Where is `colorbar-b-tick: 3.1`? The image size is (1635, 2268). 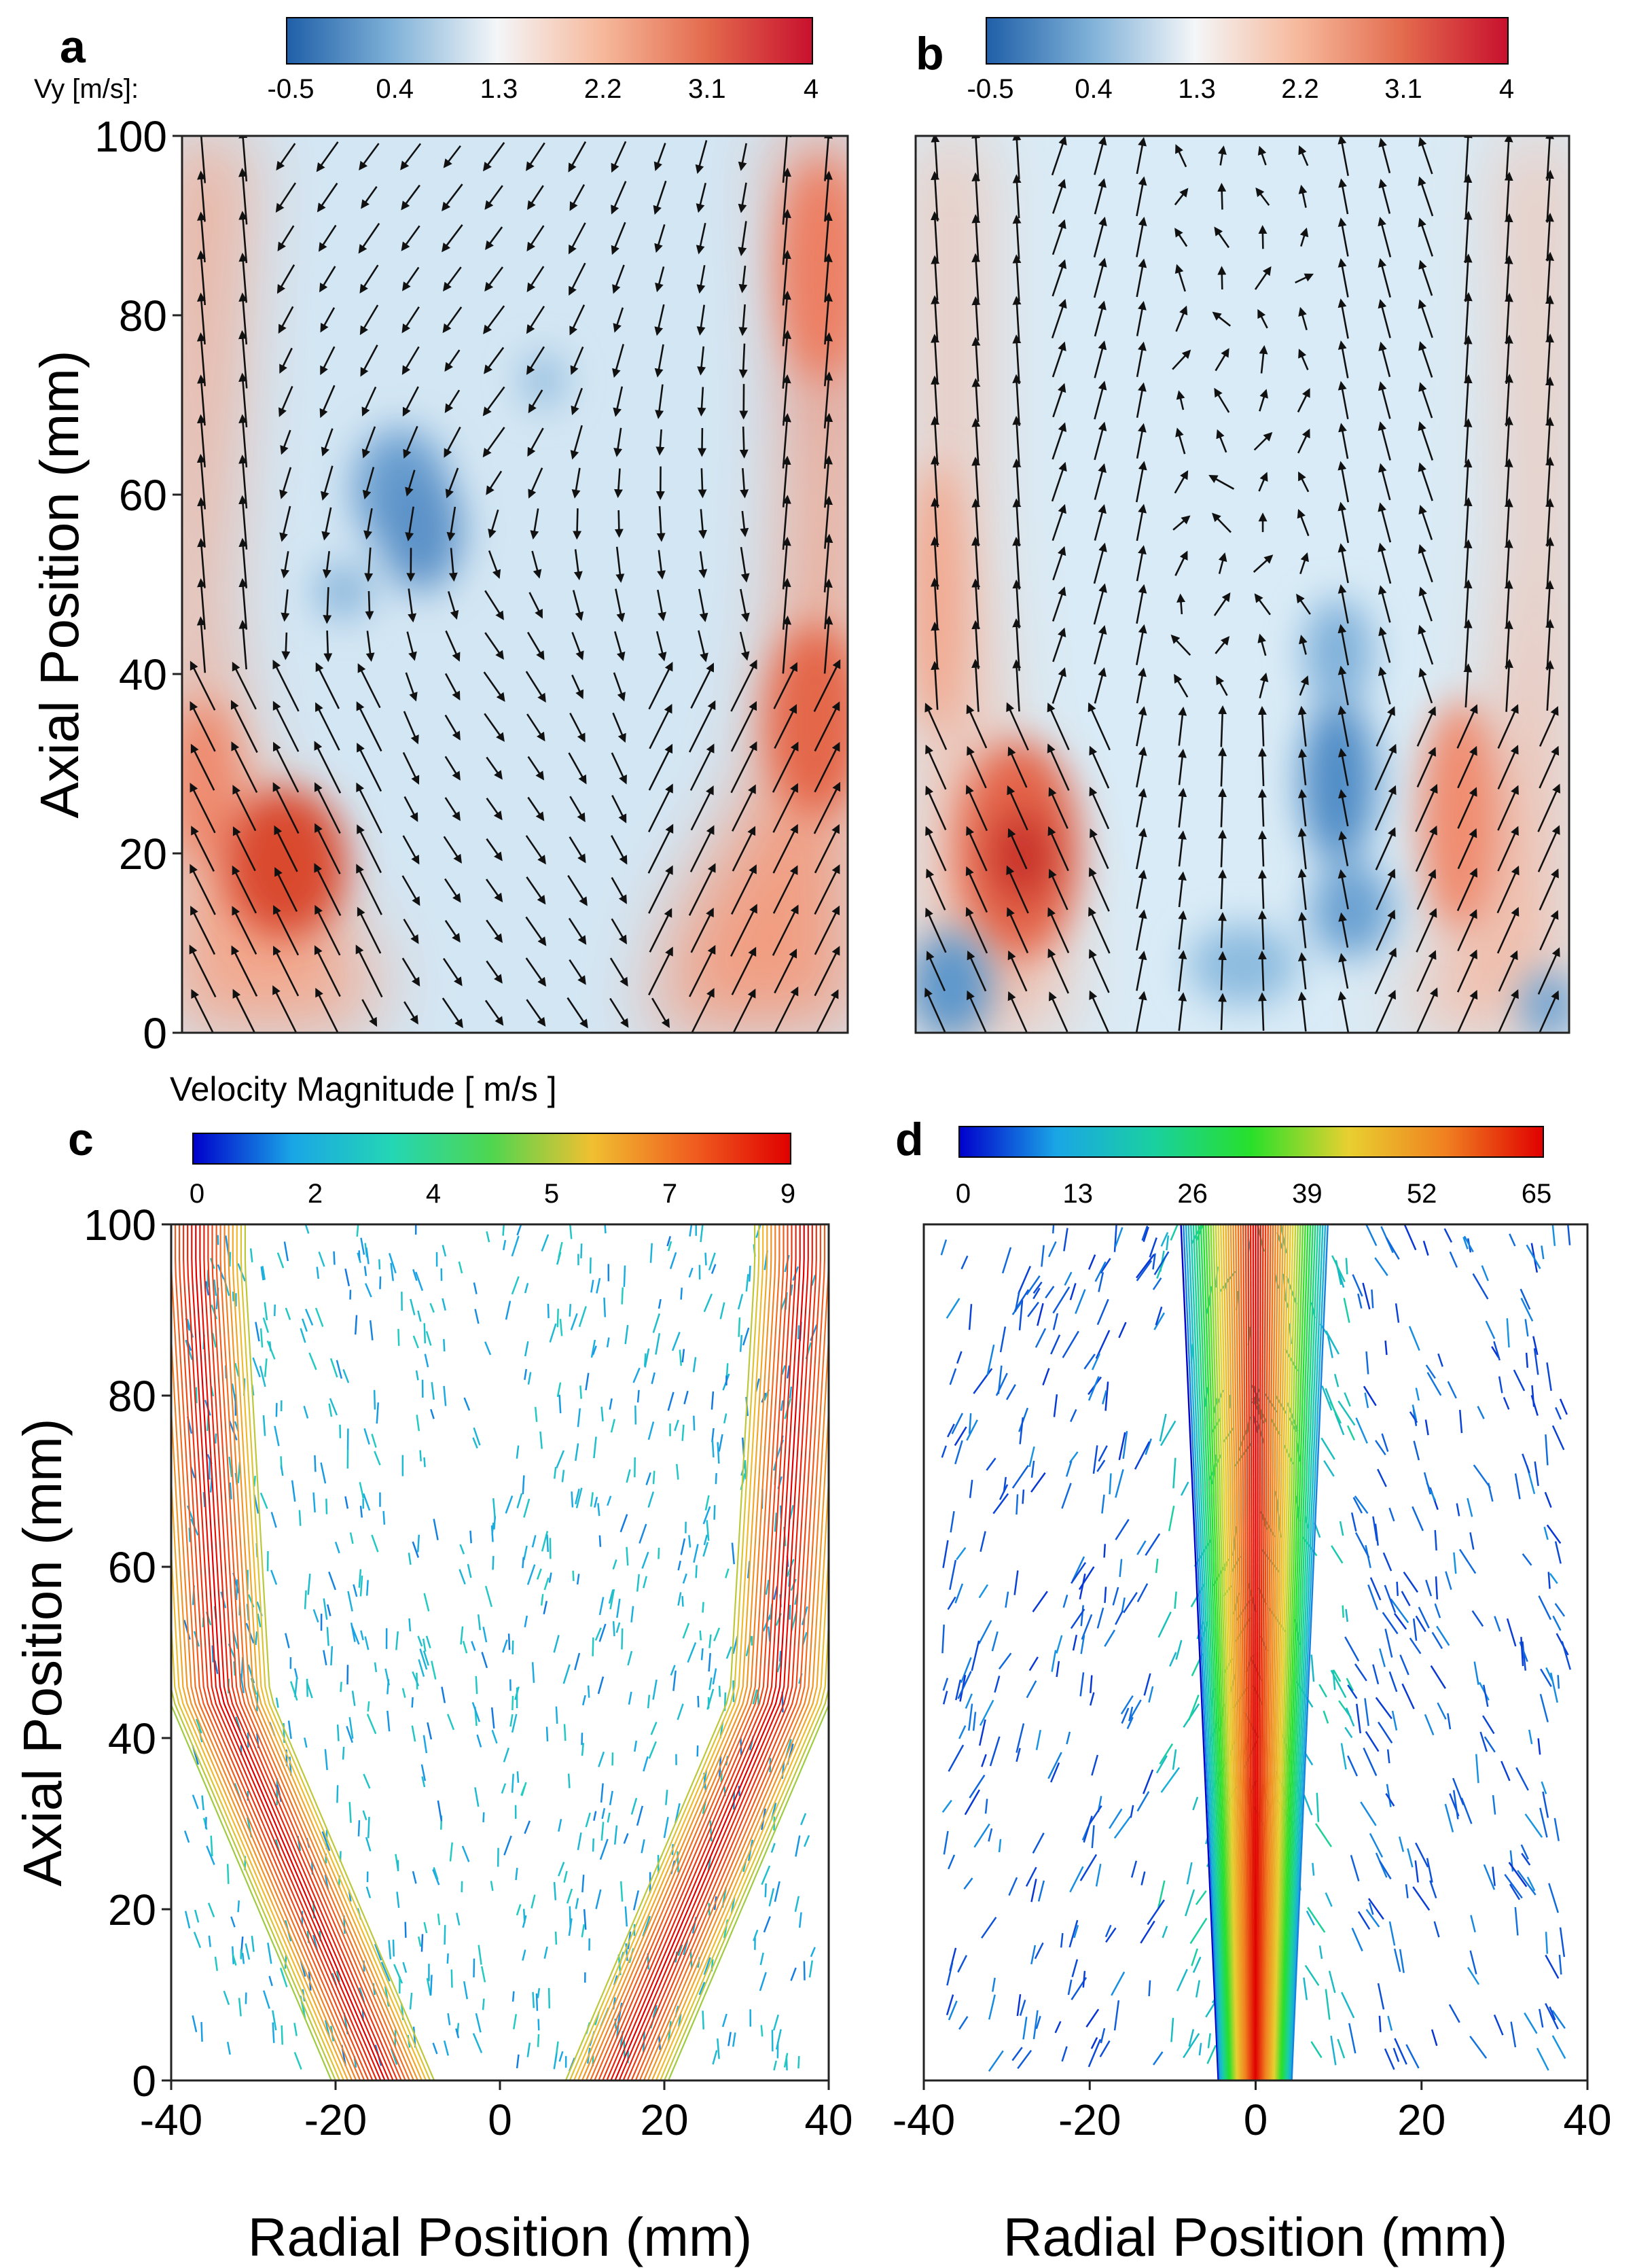
colorbar-b-tick: 3.1 is located at coordinates (1403, 89).